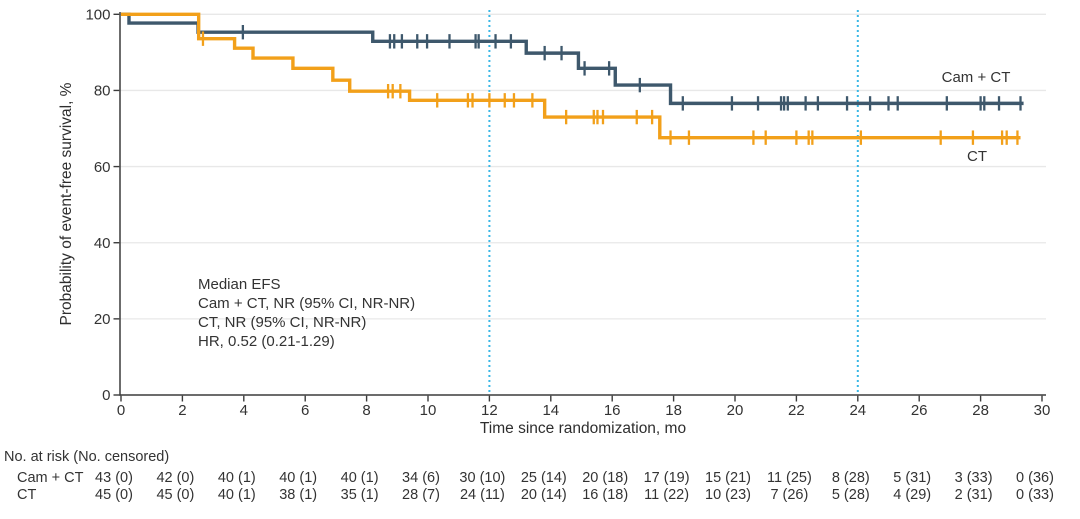  Describe the element at coordinates (583, 428) in the screenshot. I see `x-axis-title: Time since randomization, mo` at that location.